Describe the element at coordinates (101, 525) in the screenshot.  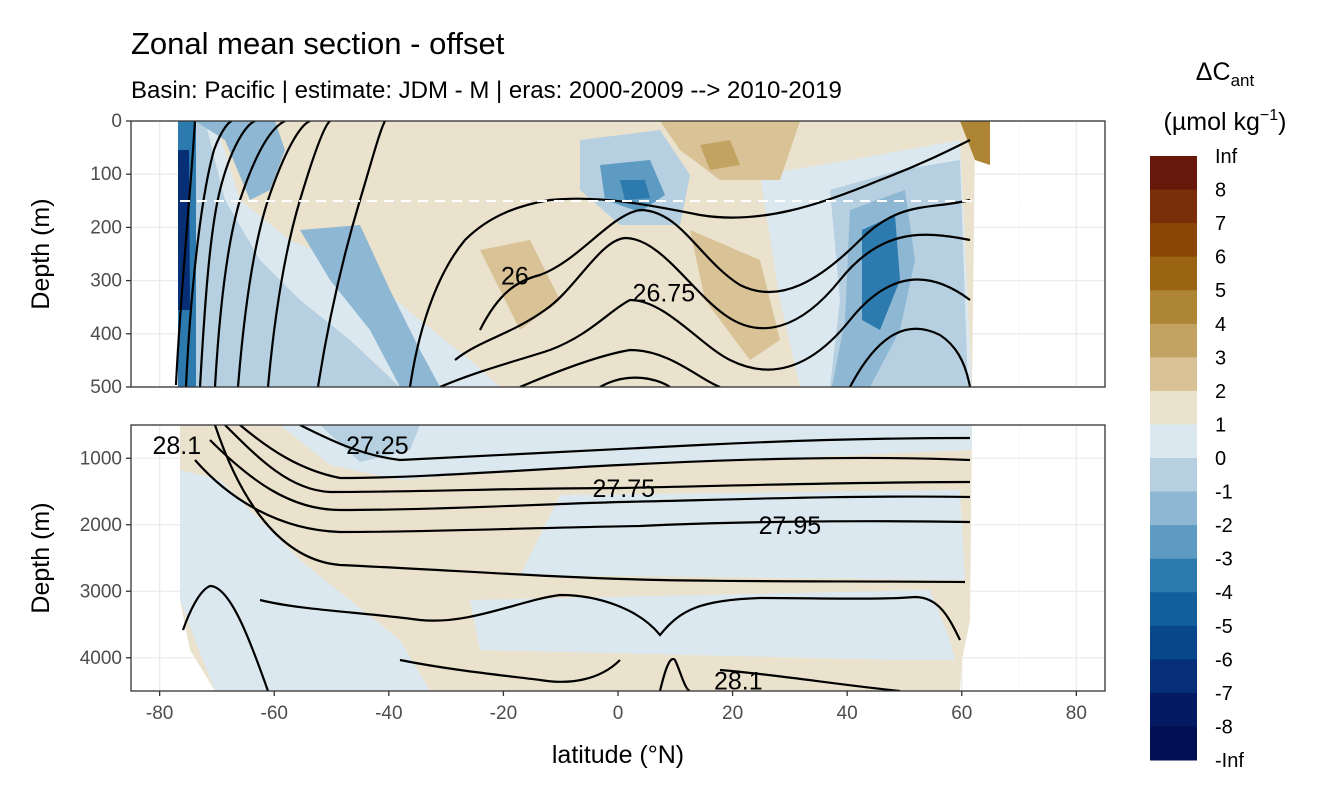
I see `y-tick-label: 2000` at that location.